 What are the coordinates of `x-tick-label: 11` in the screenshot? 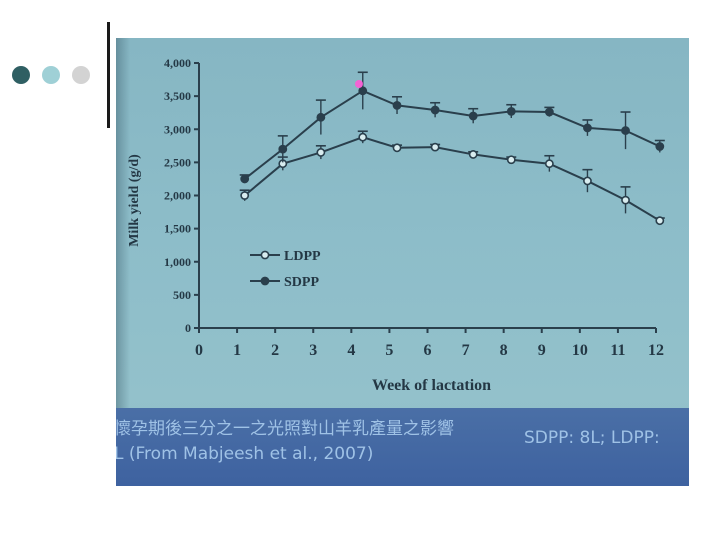 It's located at (617, 350).